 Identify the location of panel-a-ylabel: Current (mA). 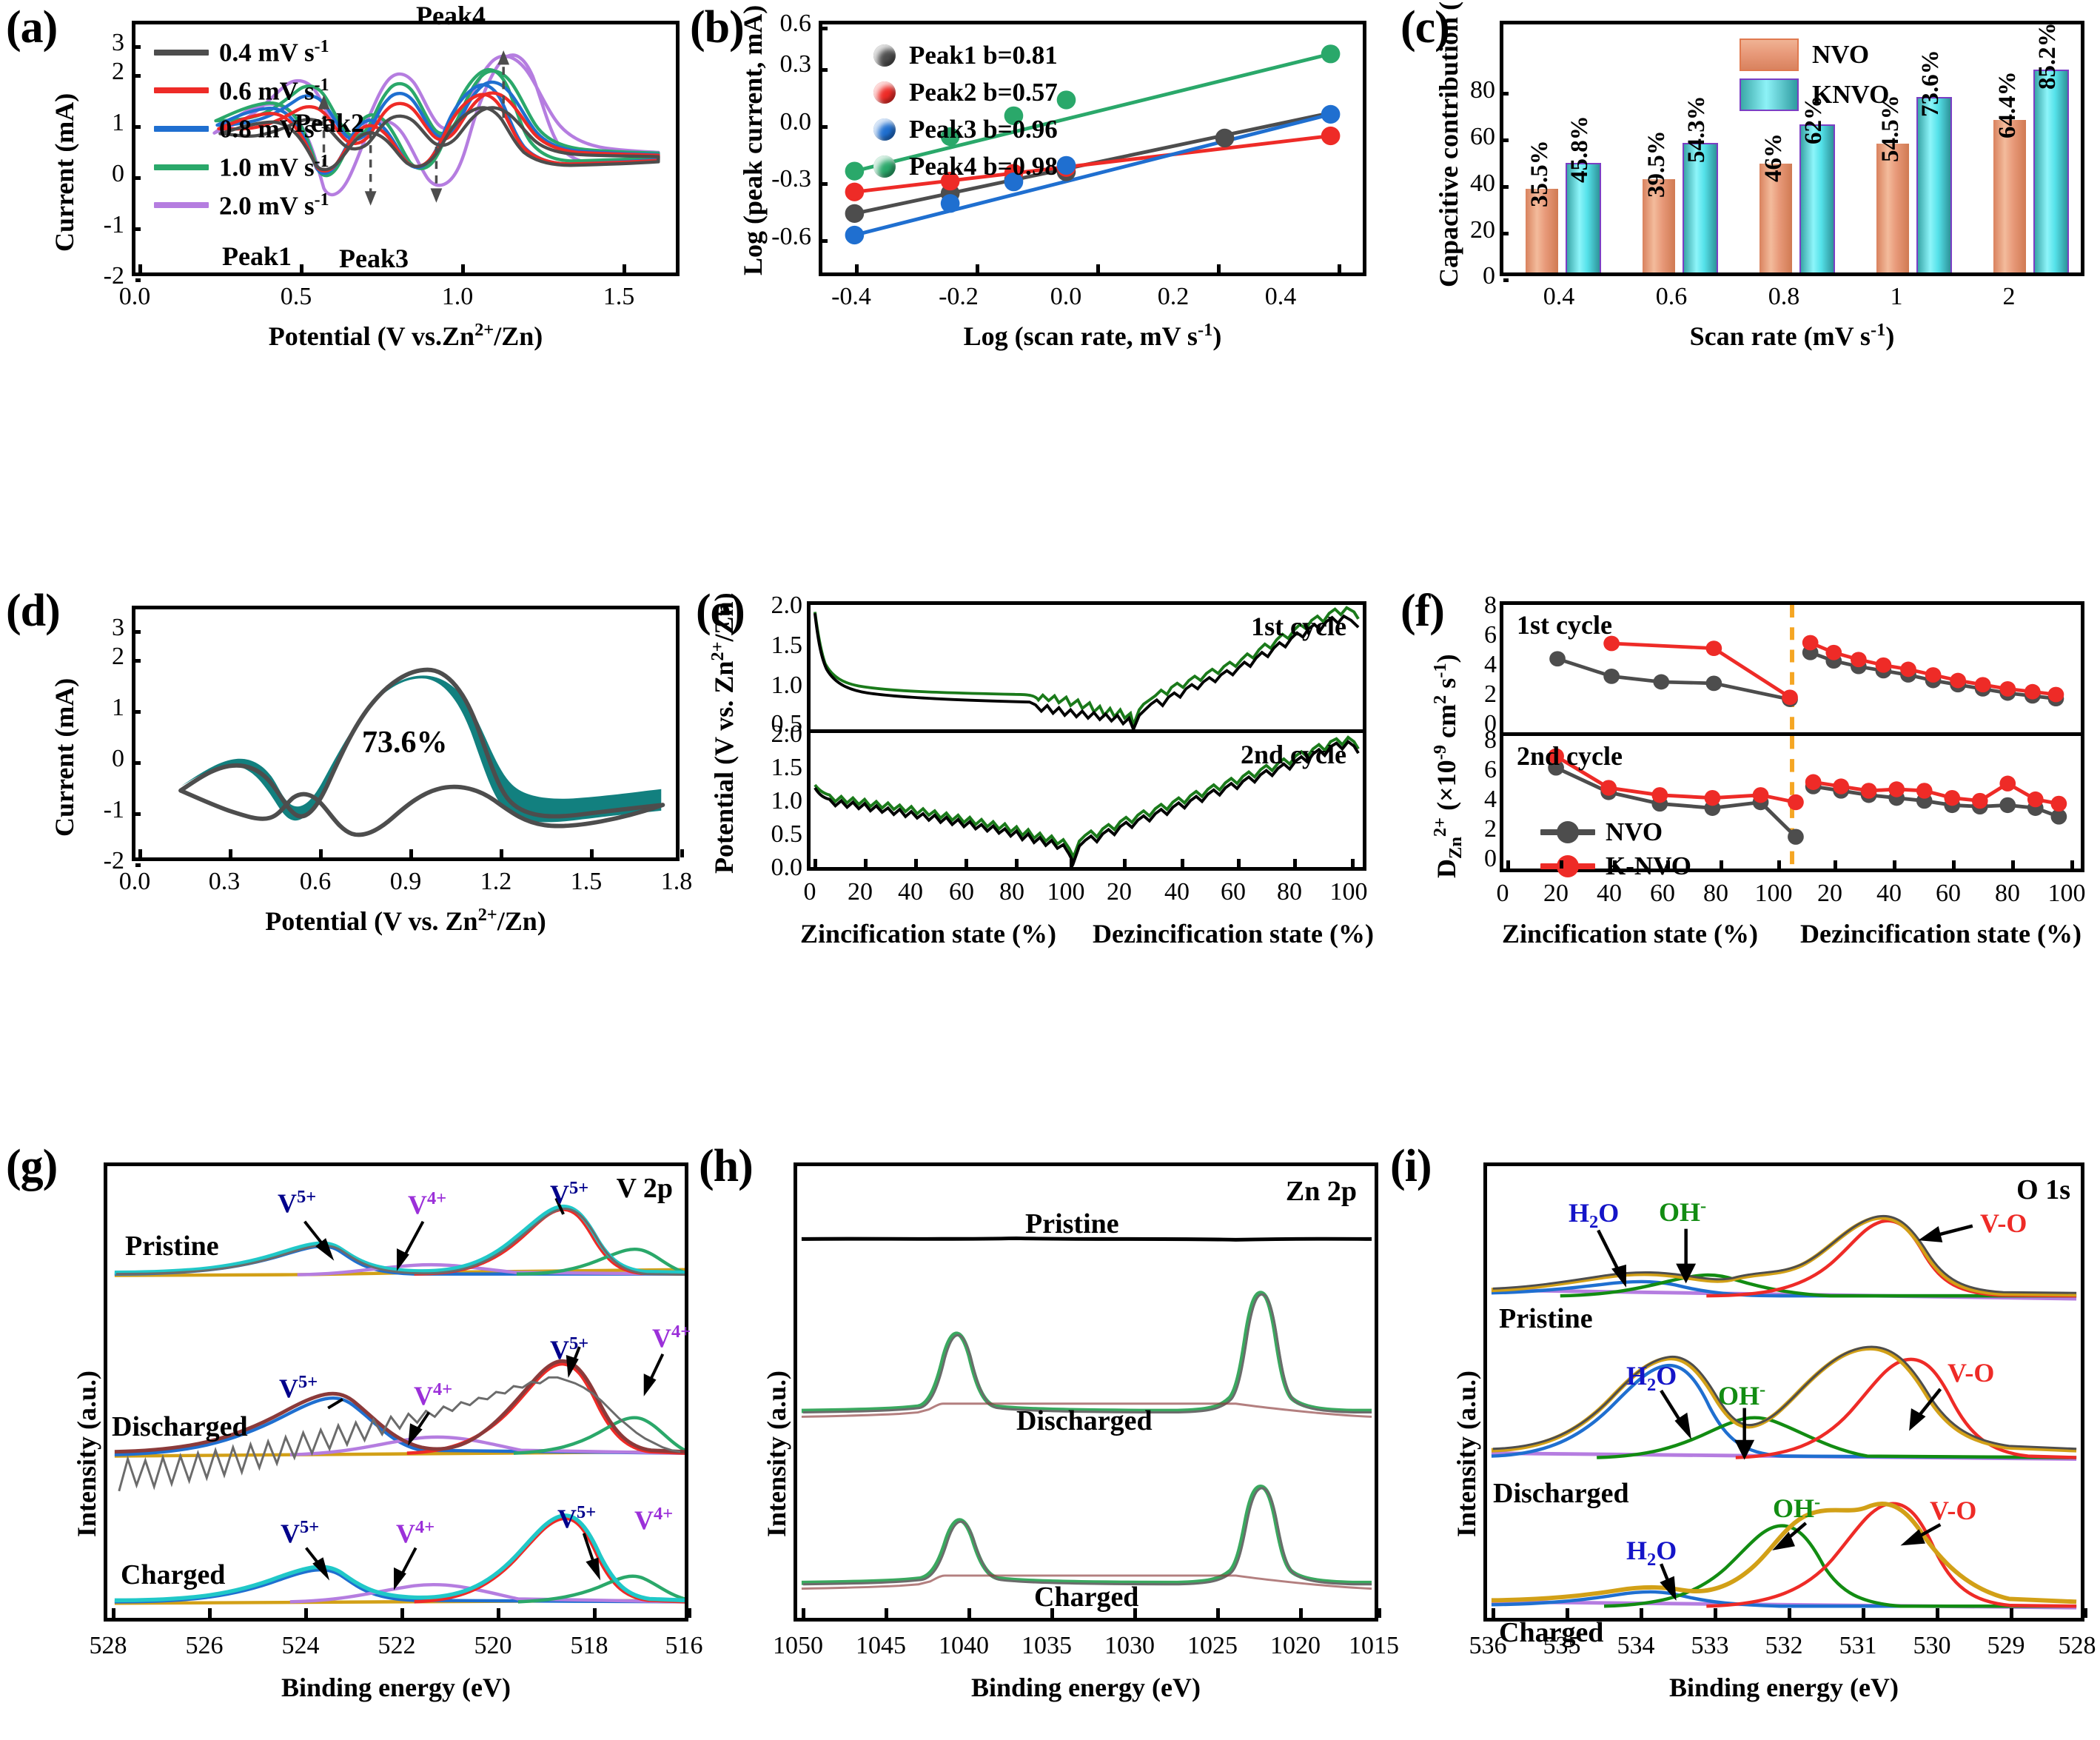
(64, 172).